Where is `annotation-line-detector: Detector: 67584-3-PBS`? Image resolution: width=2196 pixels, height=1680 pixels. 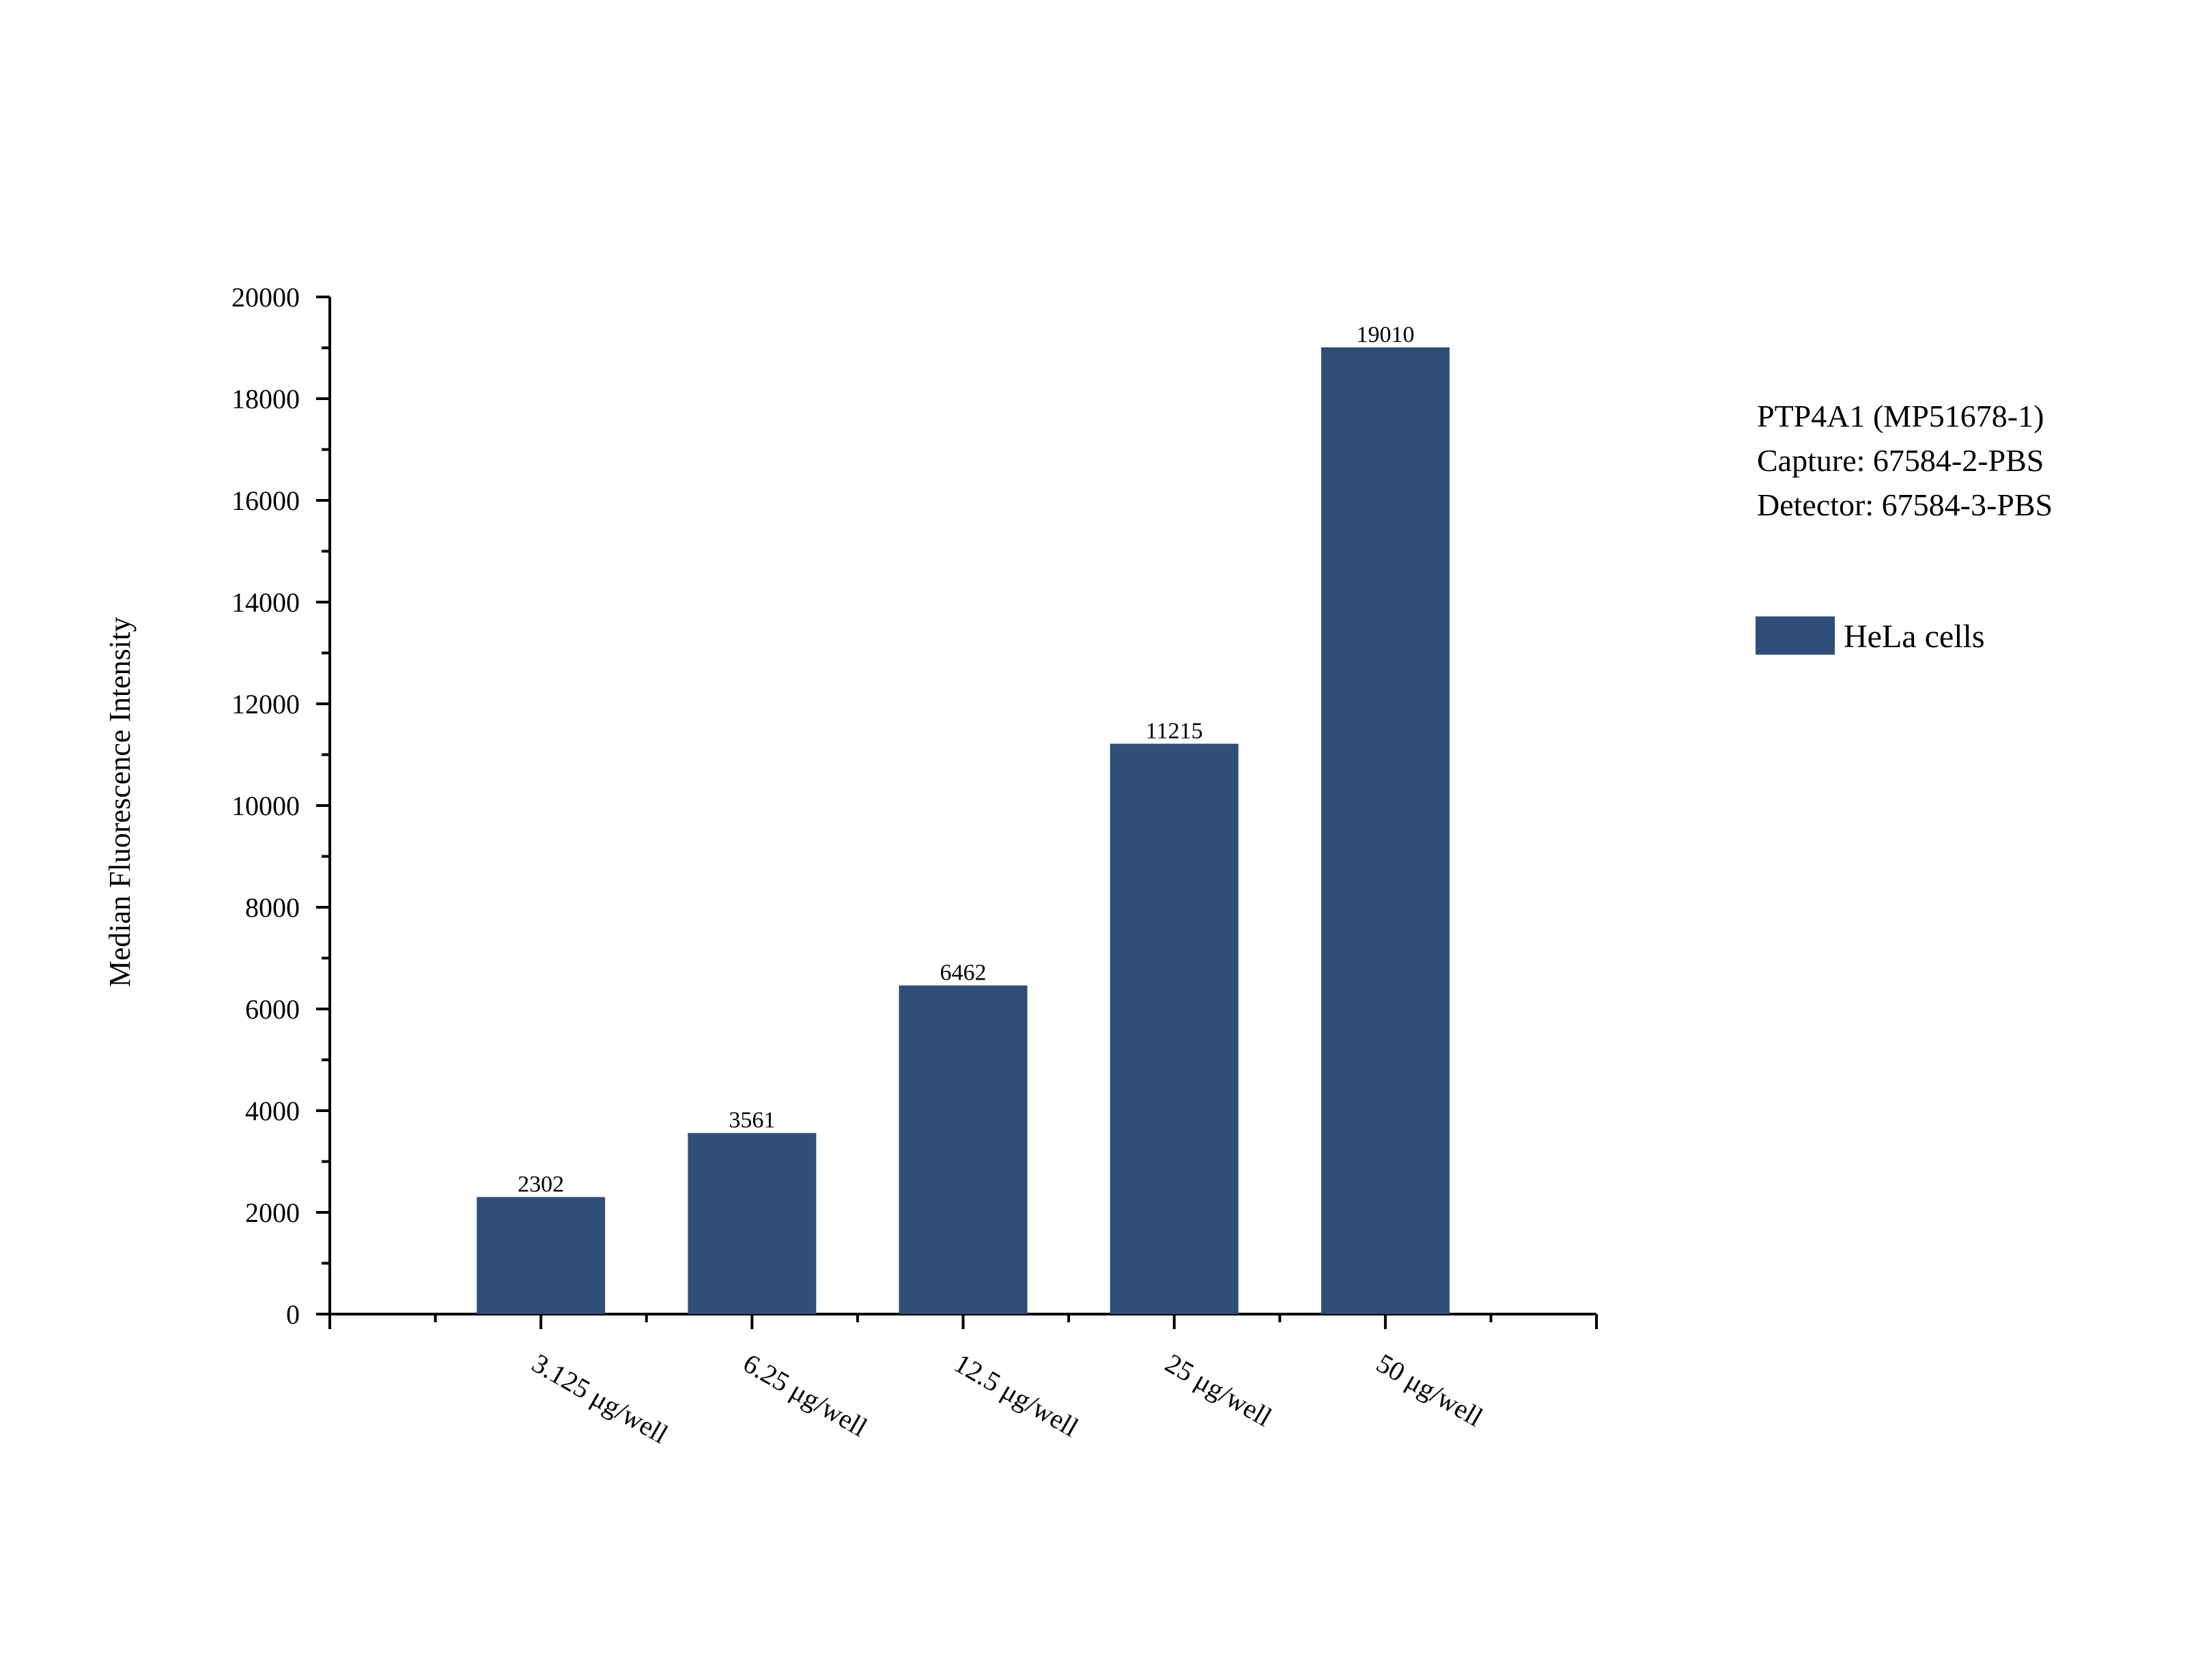 annotation-line-detector: Detector: 67584-3-PBS is located at coordinates (1905, 504).